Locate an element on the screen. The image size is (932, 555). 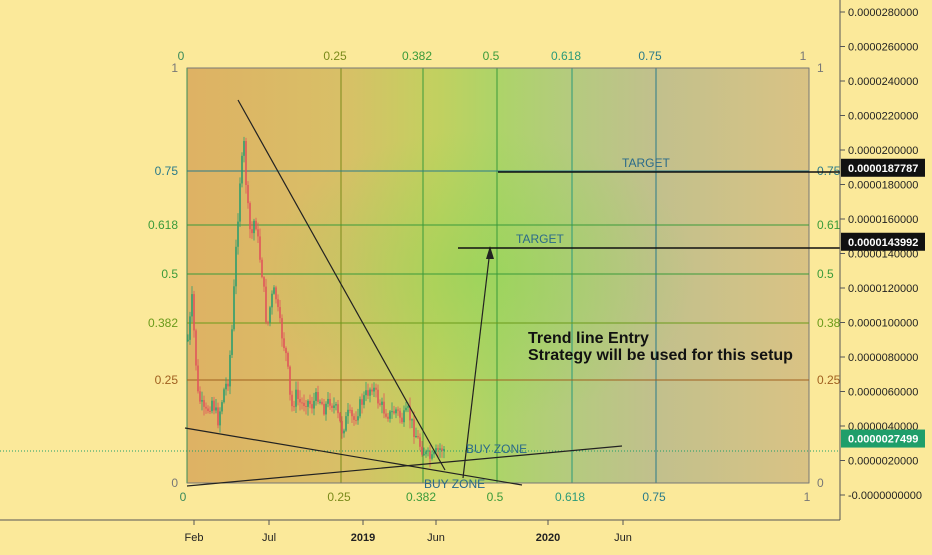
price-tick-label-11: 0.0000060000 is located at coordinates (883, 393).